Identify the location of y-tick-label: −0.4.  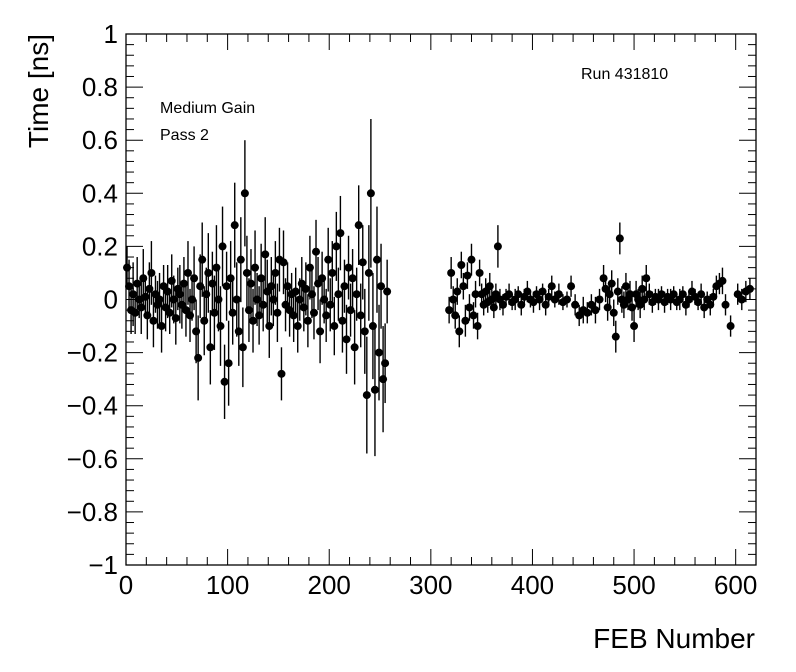
(92, 406).